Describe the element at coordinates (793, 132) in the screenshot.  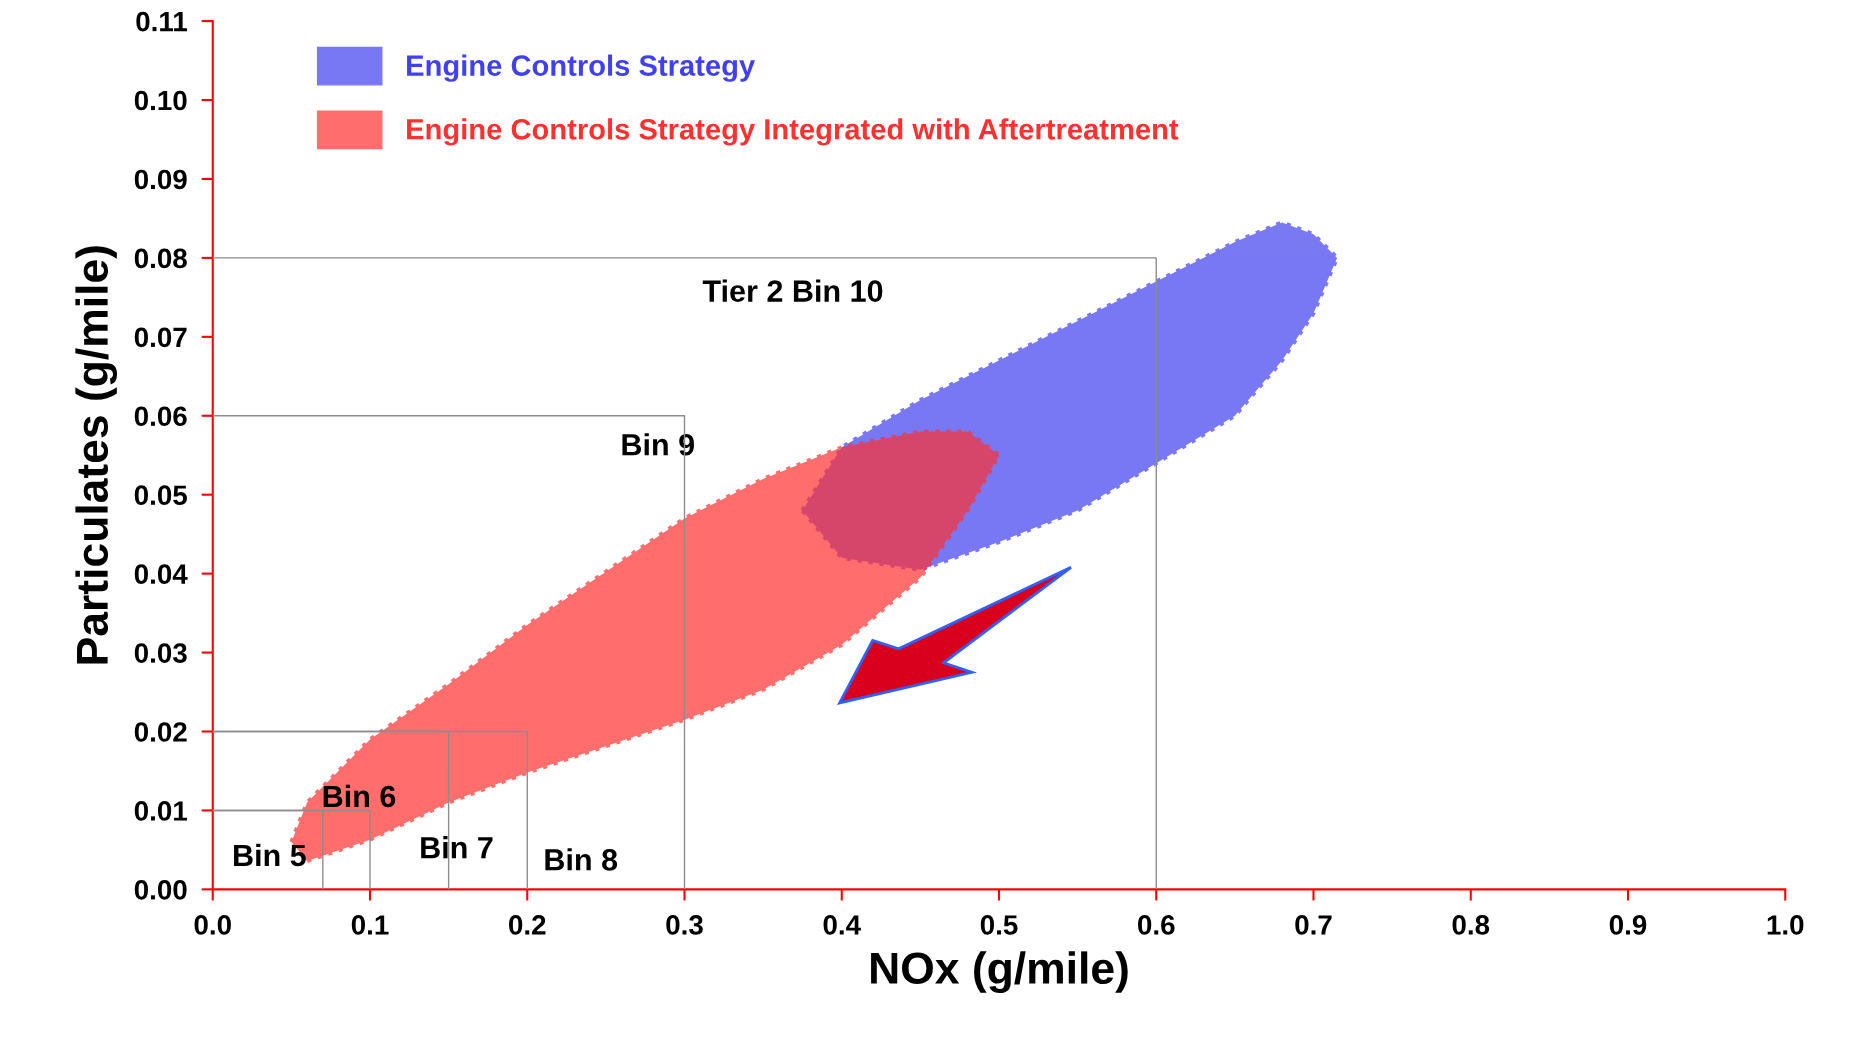
I see `legend-label: Engine Controls Strategy Integrated with Aftertreatment` at that location.